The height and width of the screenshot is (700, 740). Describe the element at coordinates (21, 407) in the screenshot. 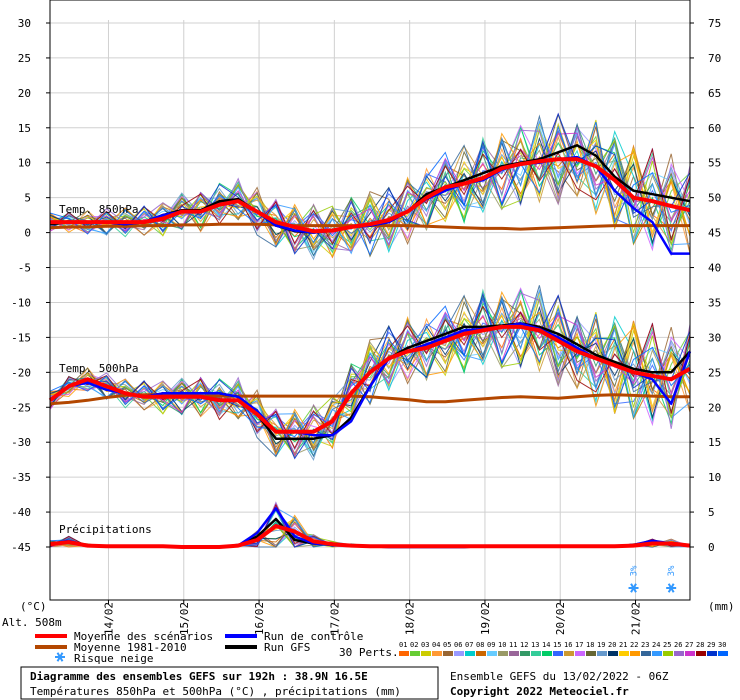

I see `y-tick-label-left: -25` at that location.